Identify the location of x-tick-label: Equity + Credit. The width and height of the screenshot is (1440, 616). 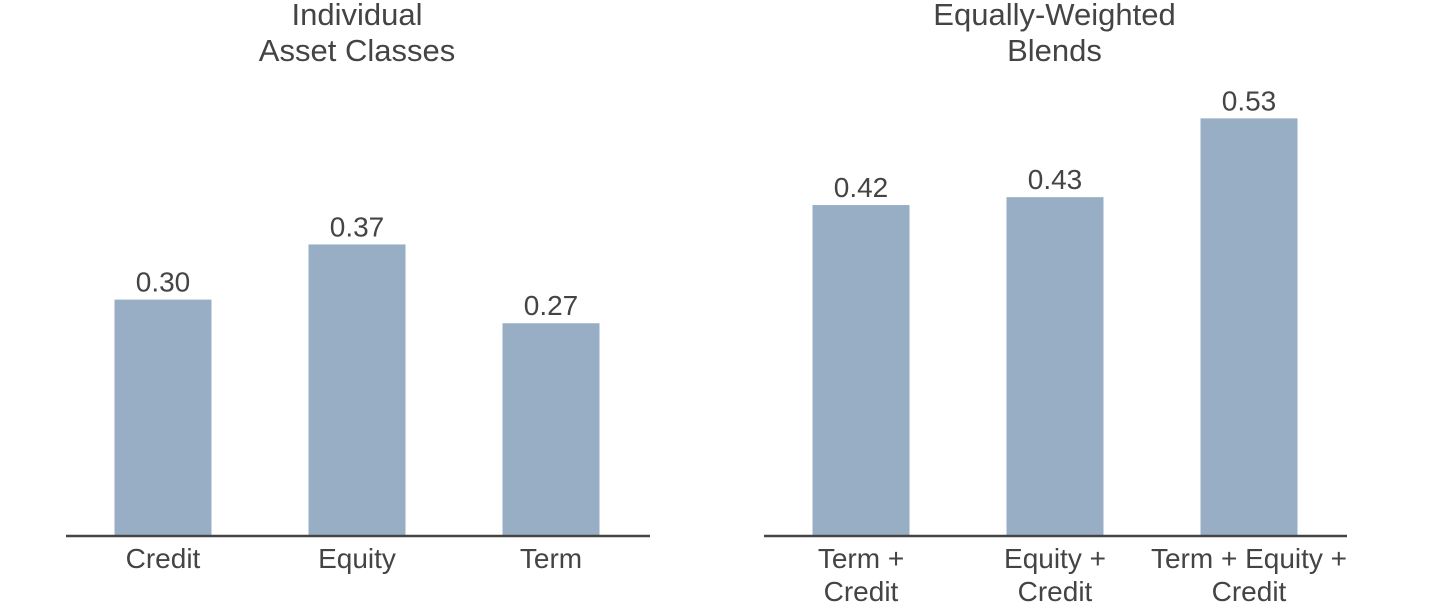
(1055, 575).